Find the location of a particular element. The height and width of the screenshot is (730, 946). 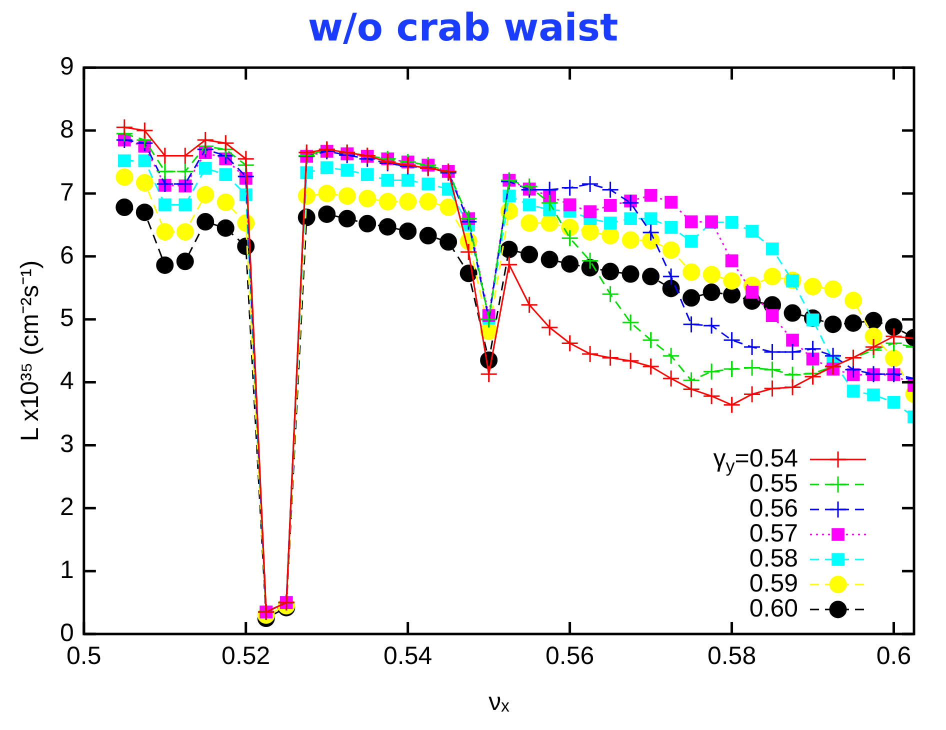

x-tick-label: 0.58 is located at coordinates (731, 656).